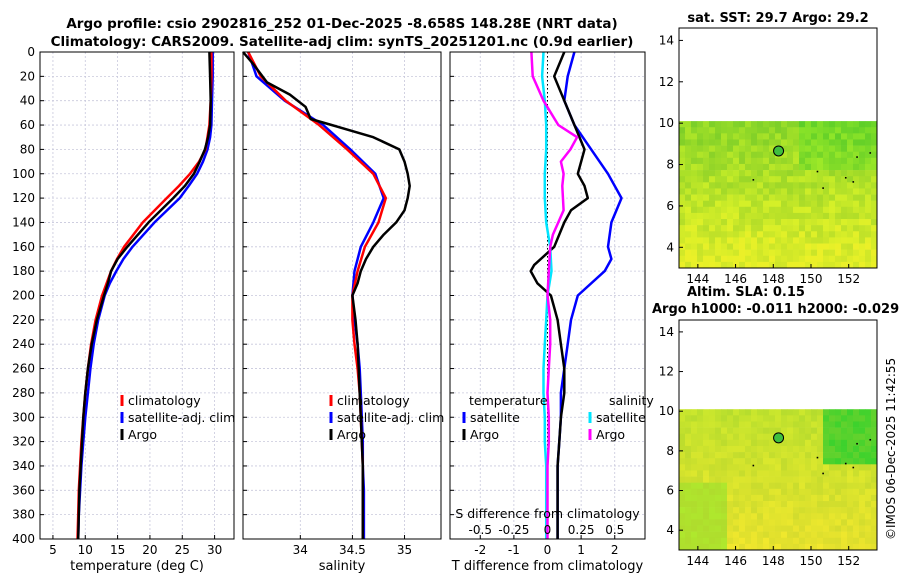 This screenshot has width=900, height=580. I want to click on diff-legend-temp-label: Argo, so click(484, 434).